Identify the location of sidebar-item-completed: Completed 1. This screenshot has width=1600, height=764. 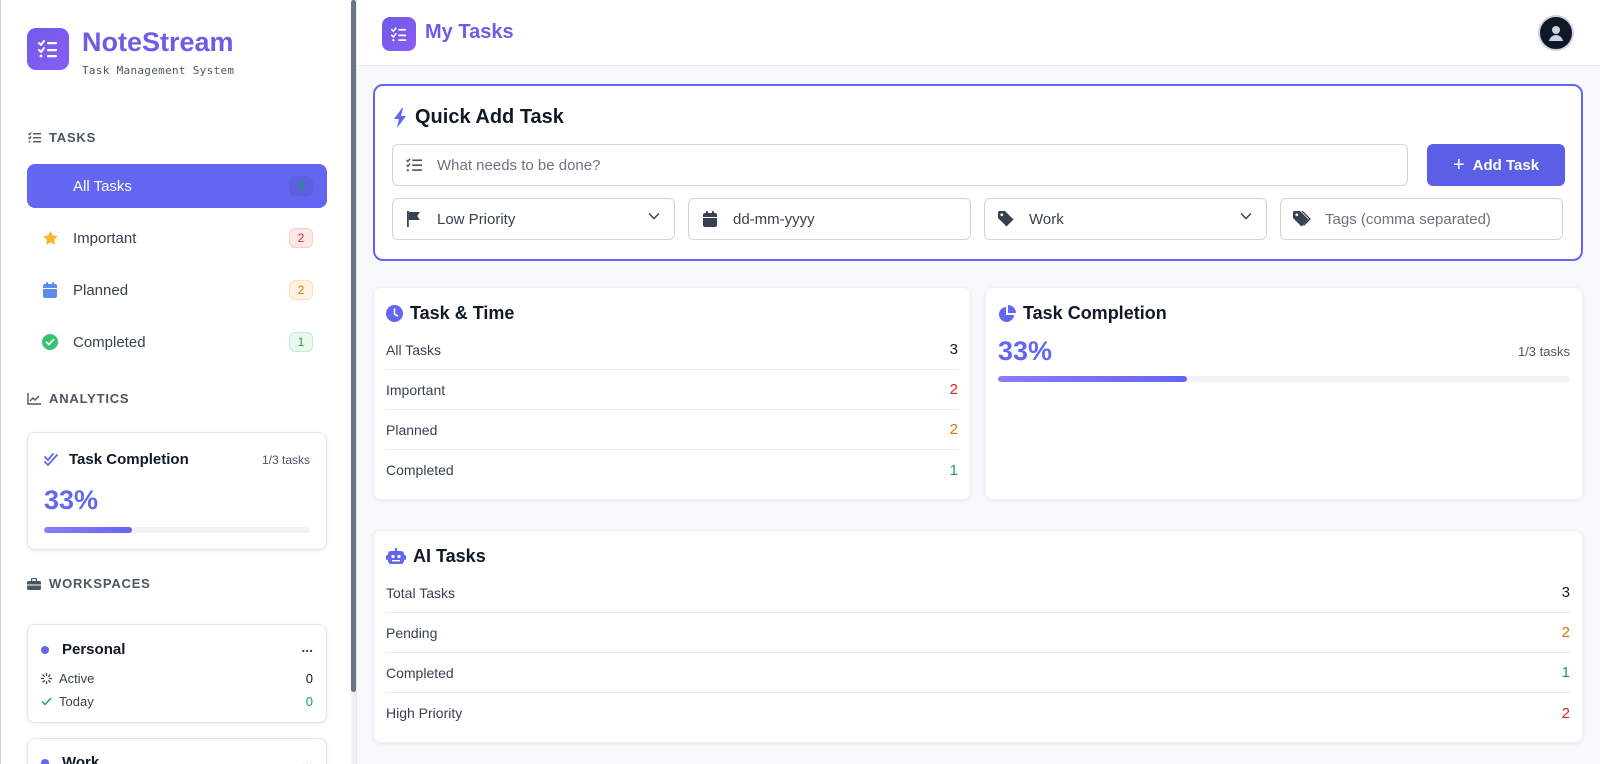
(177, 342).